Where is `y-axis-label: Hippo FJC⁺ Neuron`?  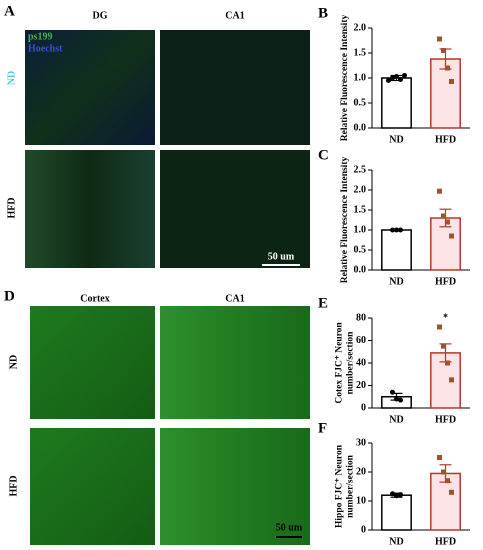 y-axis-label: Hippo FJC⁺ Neuron is located at coordinates (340, 486).